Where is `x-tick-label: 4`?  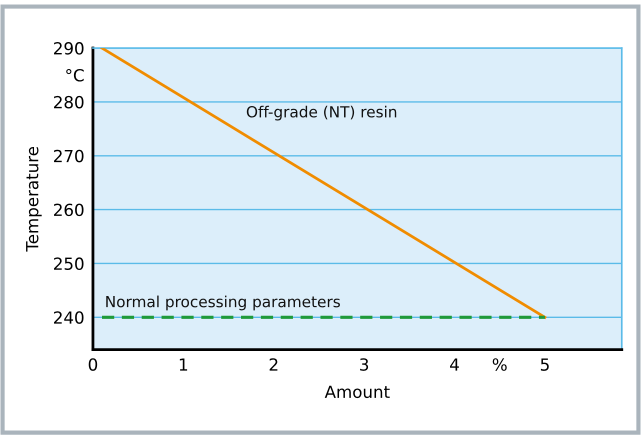 x-tick-label: 4 is located at coordinates (454, 364).